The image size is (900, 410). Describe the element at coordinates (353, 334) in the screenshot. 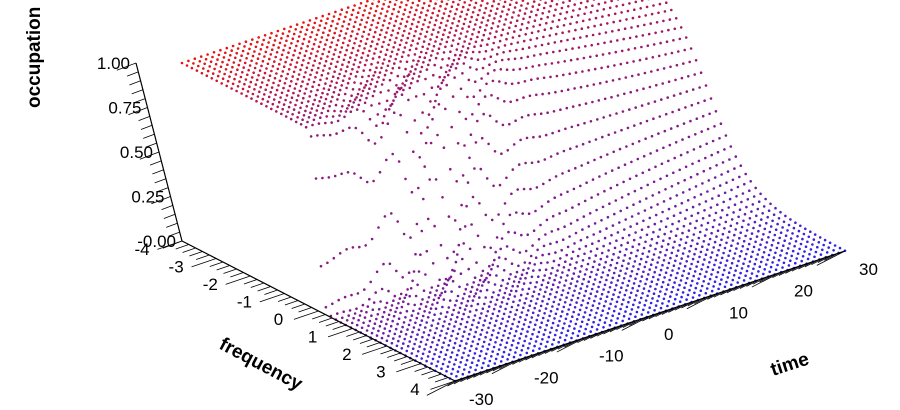

I see `frequency-tick-mark` at that location.